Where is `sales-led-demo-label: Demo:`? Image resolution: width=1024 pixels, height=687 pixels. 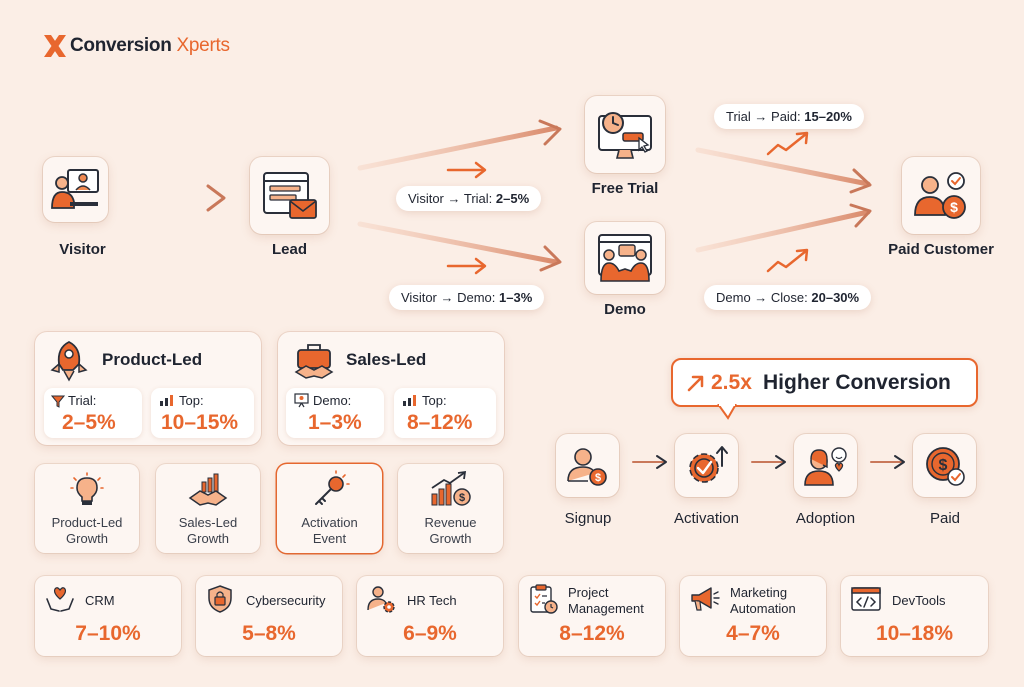 sales-led-demo-label: Demo: is located at coordinates (332, 400).